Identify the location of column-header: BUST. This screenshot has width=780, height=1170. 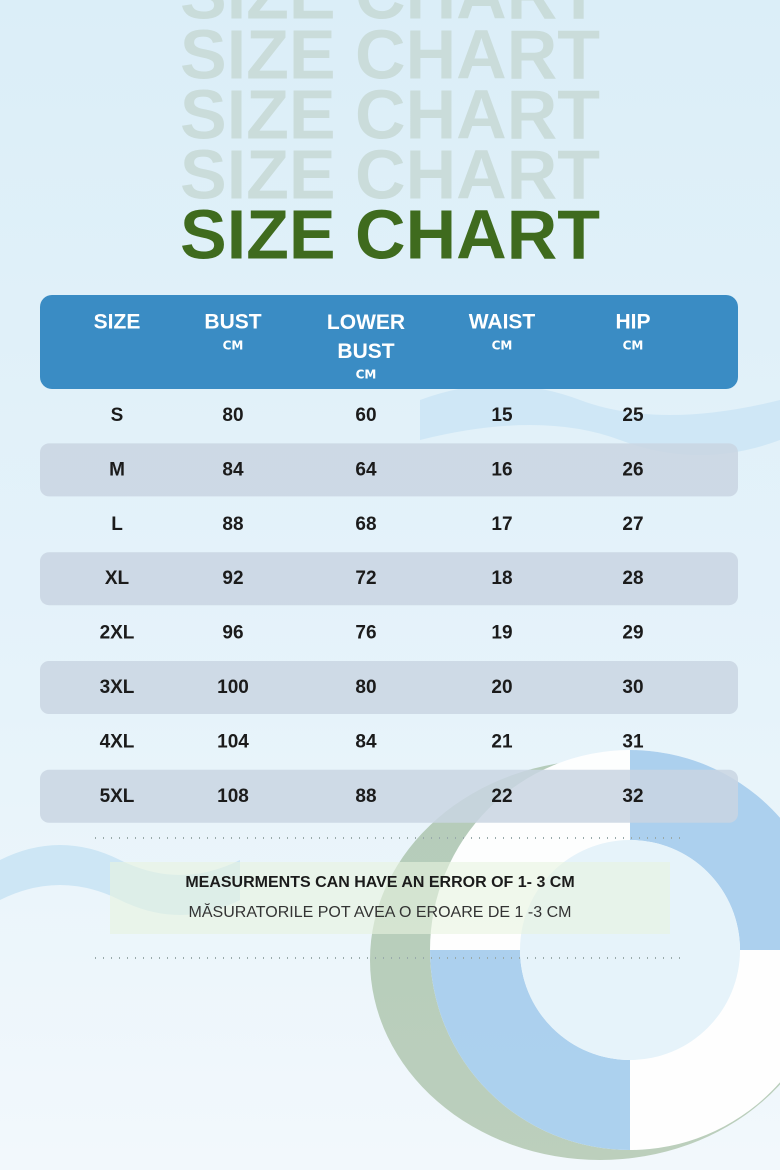
(232, 322).